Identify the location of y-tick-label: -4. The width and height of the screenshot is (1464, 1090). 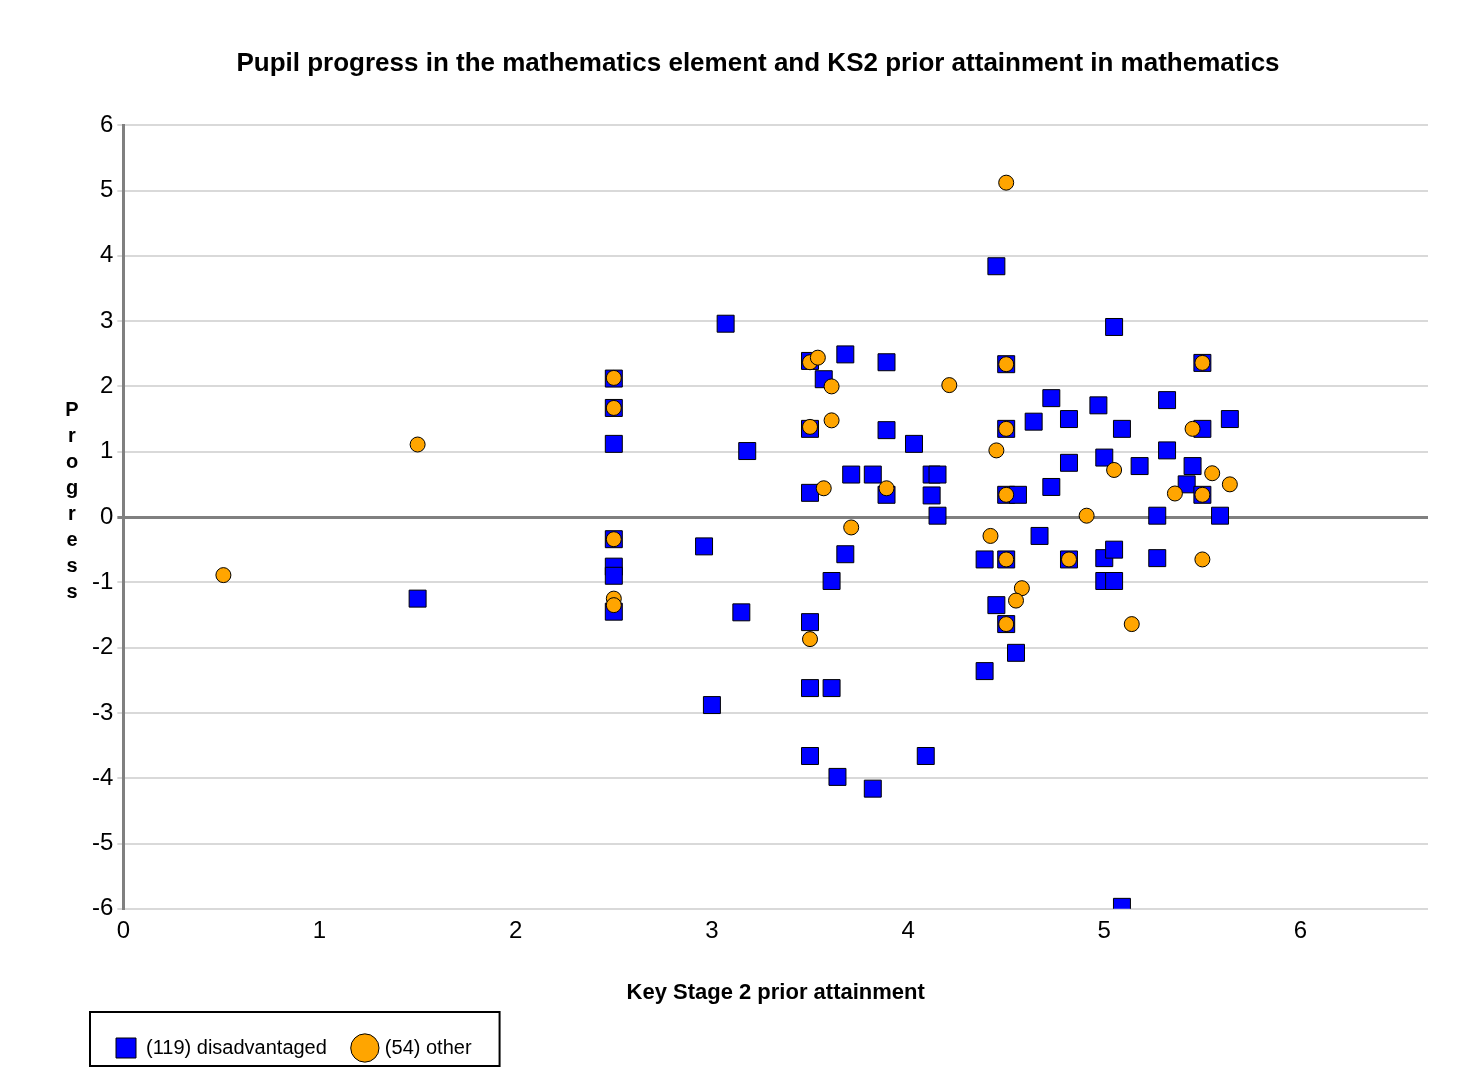
(103, 776).